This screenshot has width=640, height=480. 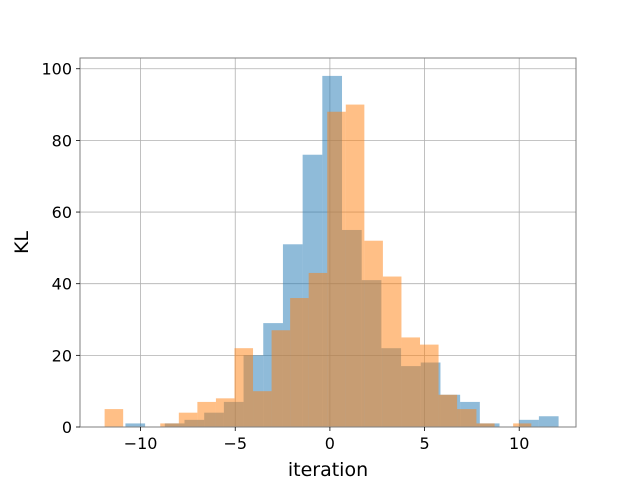 What do you see at coordinates (62, 140) in the screenshot?
I see `y-tick-label: 80` at bounding box center [62, 140].